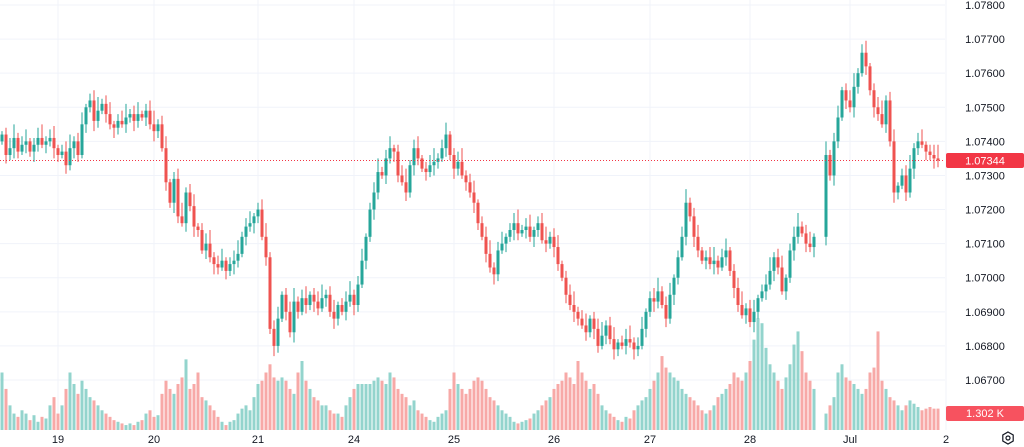 The height and width of the screenshot is (447, 1024). Describe the element at coordinates (1008, 438) in the screenshot. I see `settings-icon` at that location.